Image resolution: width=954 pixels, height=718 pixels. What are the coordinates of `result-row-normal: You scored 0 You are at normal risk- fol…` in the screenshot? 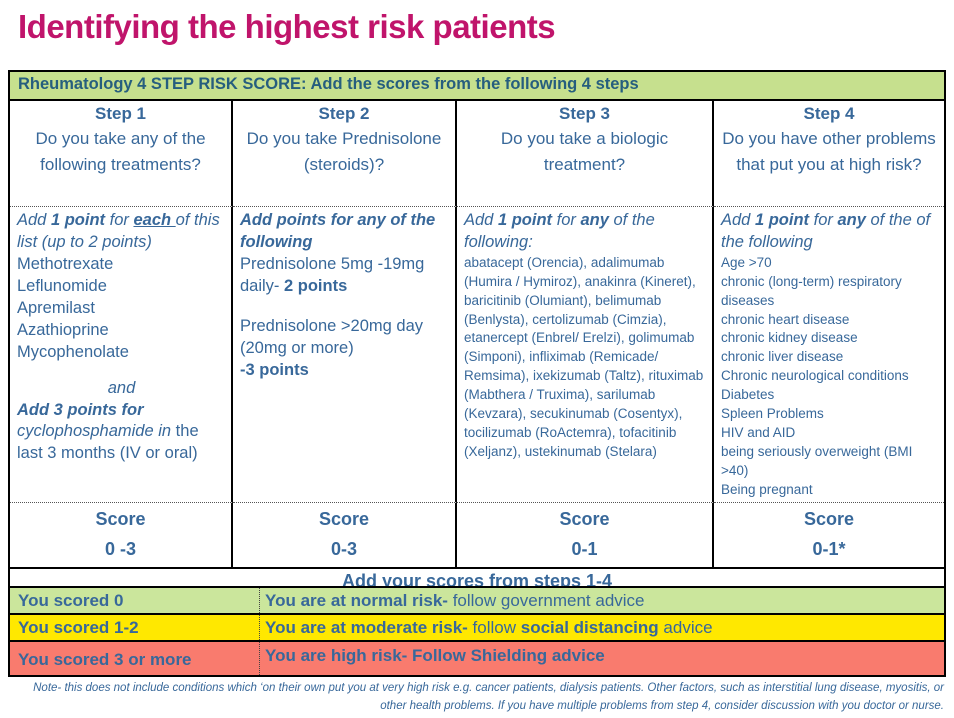 It's located at (477, 601).